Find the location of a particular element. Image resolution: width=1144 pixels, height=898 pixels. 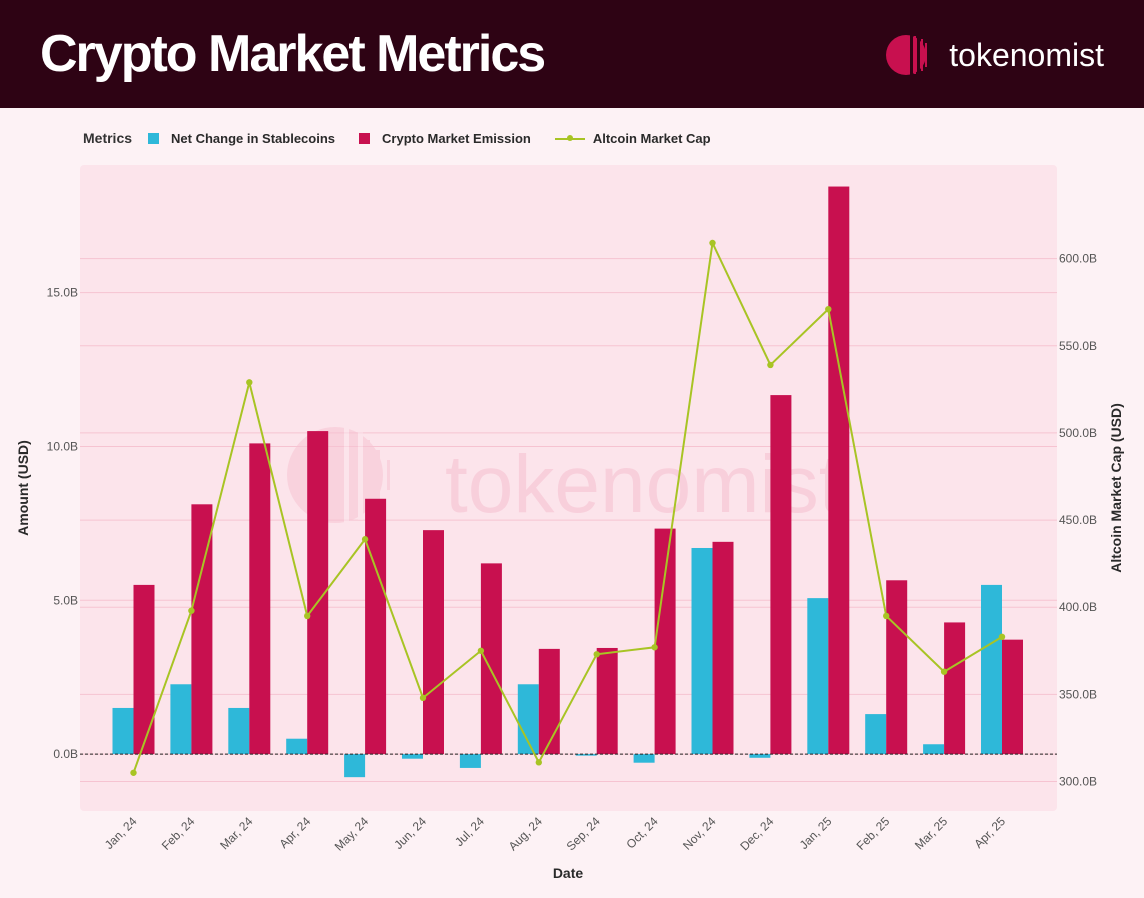

legend-item-emission: Crypto Market Emission is located at coordinates (445, 138).